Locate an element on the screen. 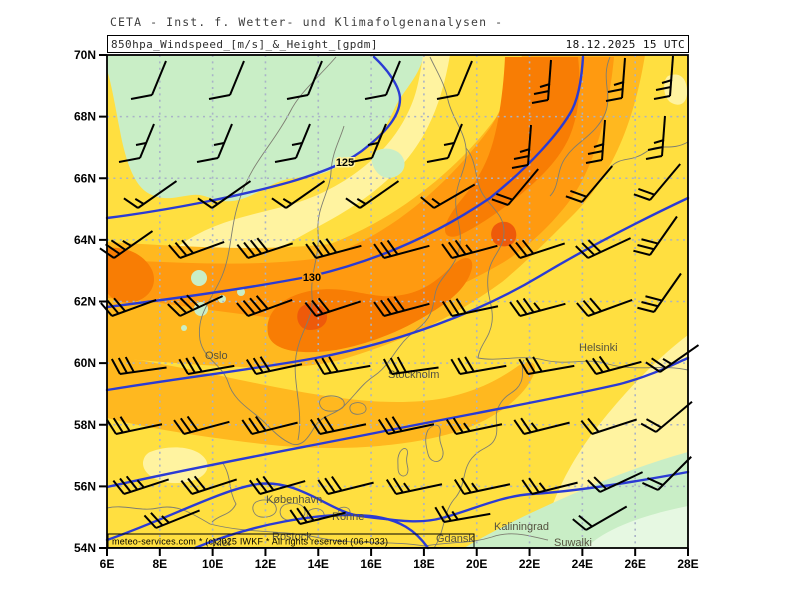  lon-label: 18E is located at coordinates (423, 564).